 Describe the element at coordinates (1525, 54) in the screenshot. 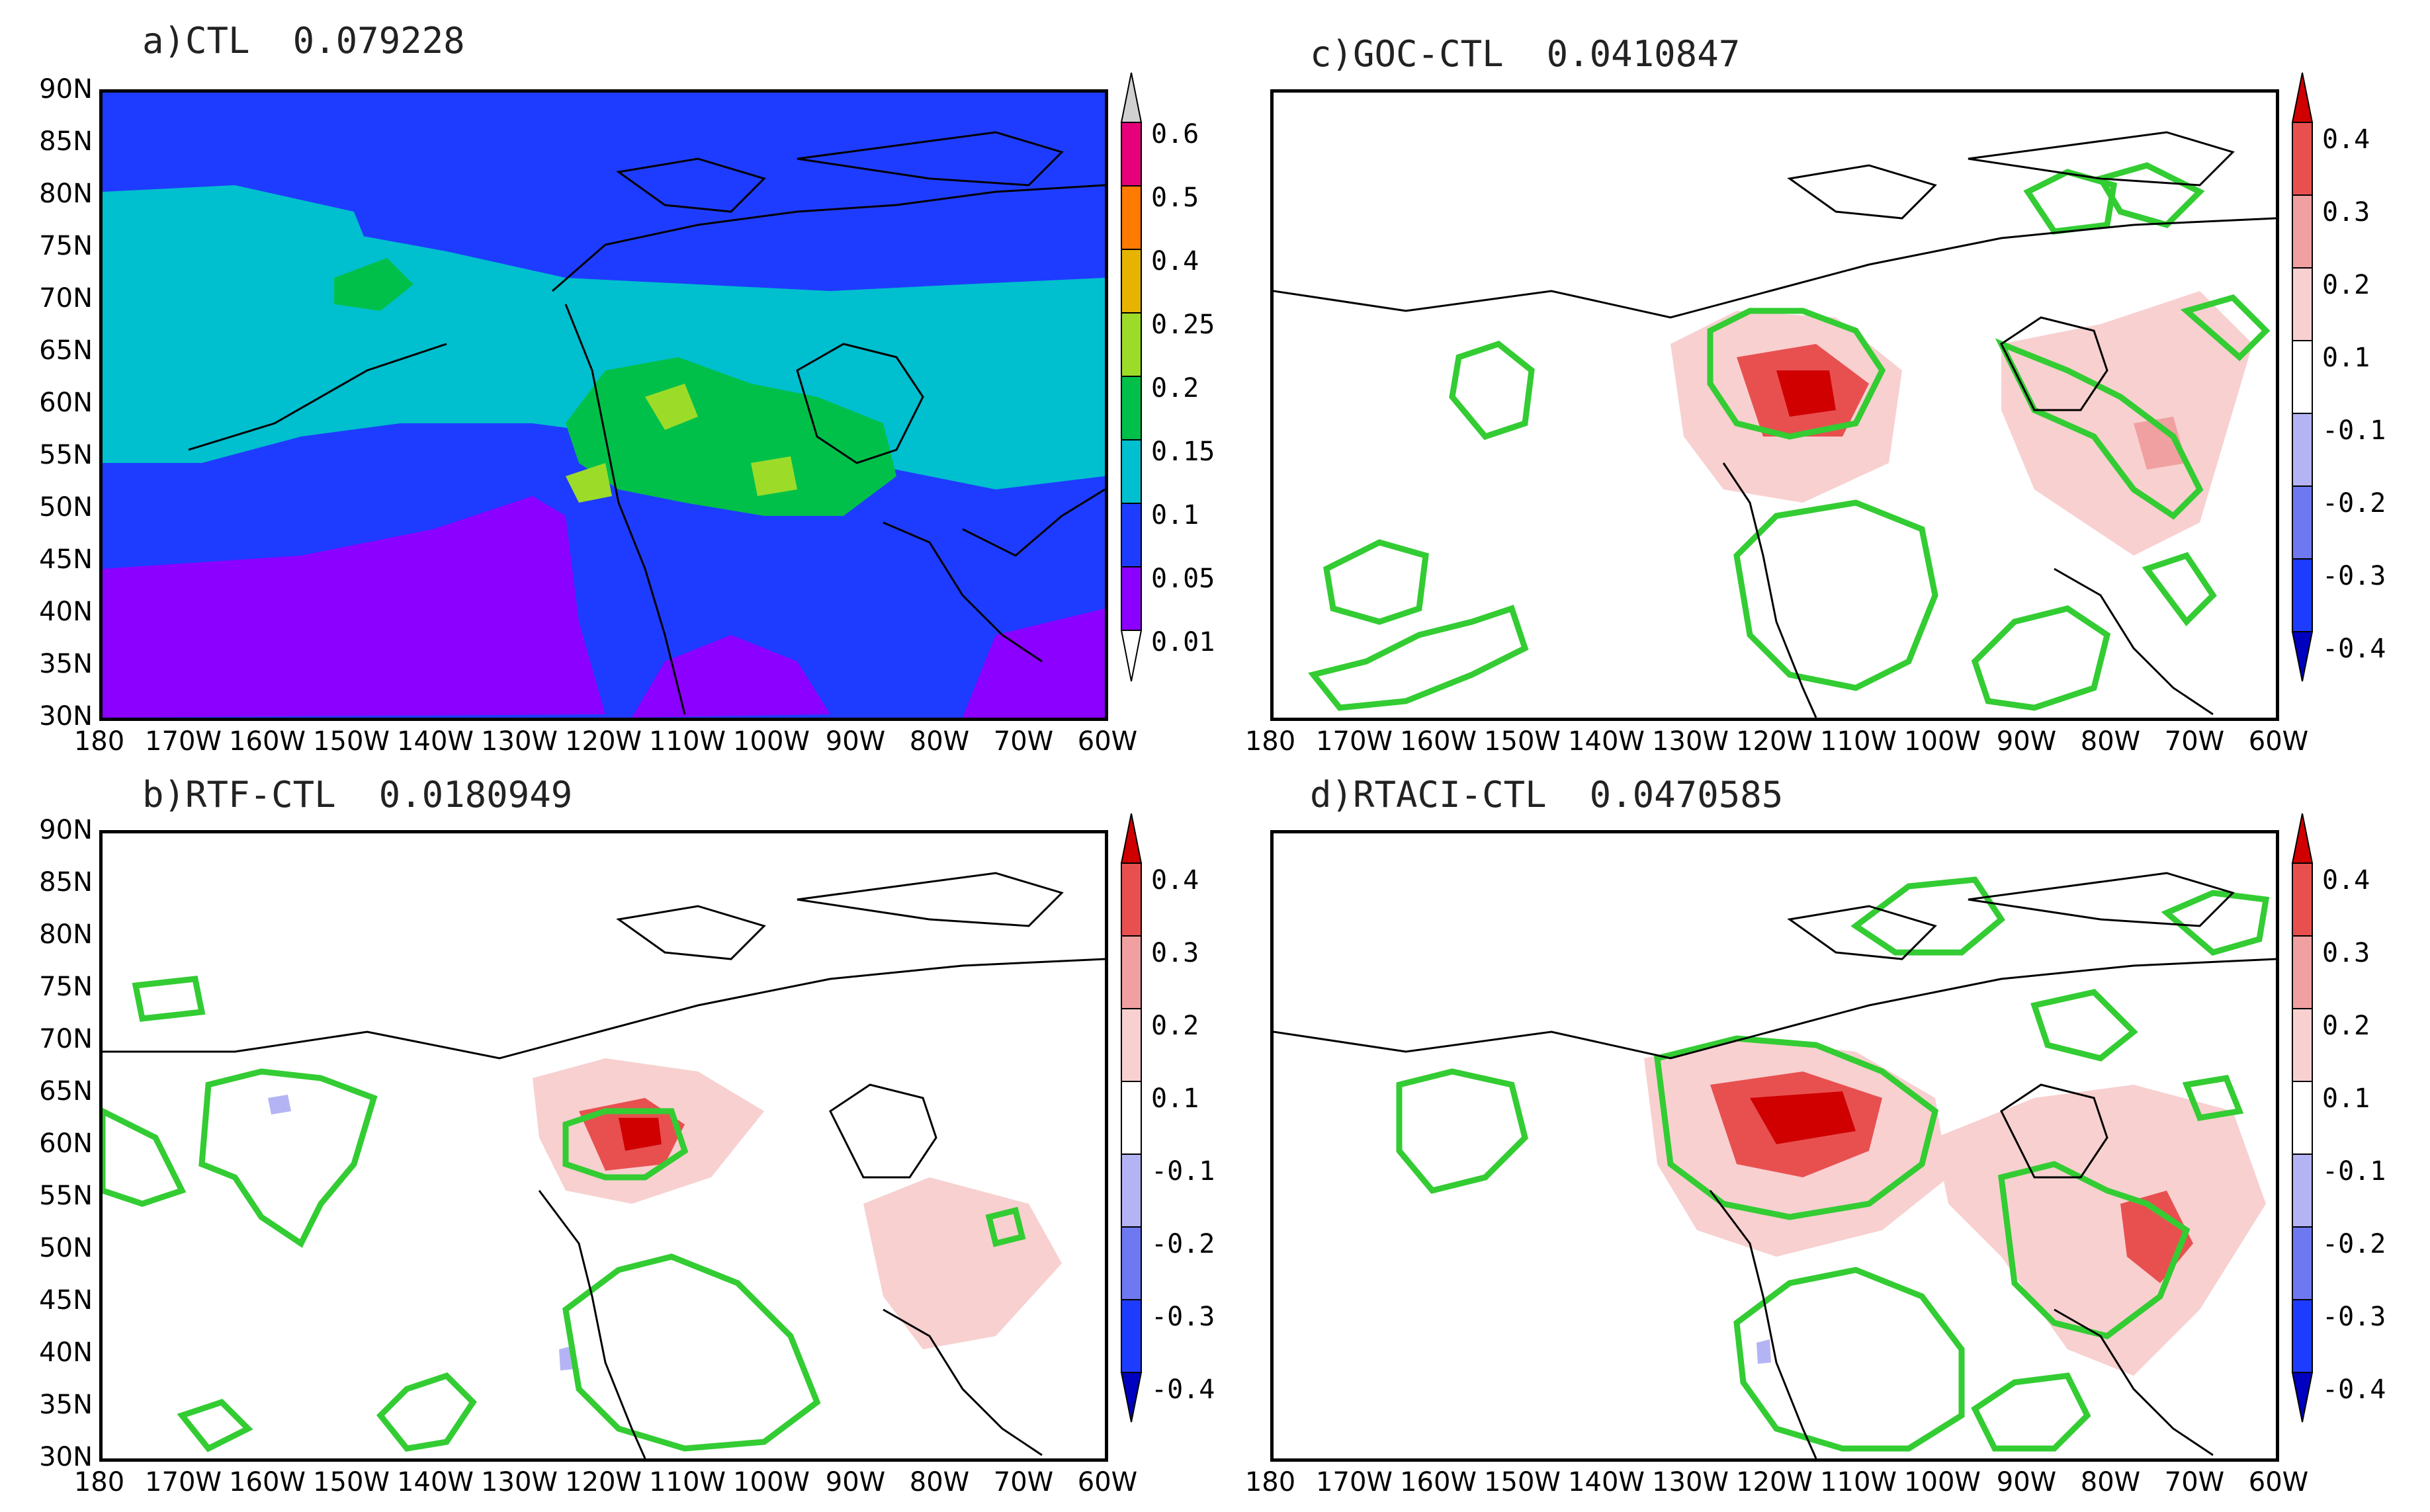

I see `panel-title: c)GOC-CTL 0.0410847` at that location.